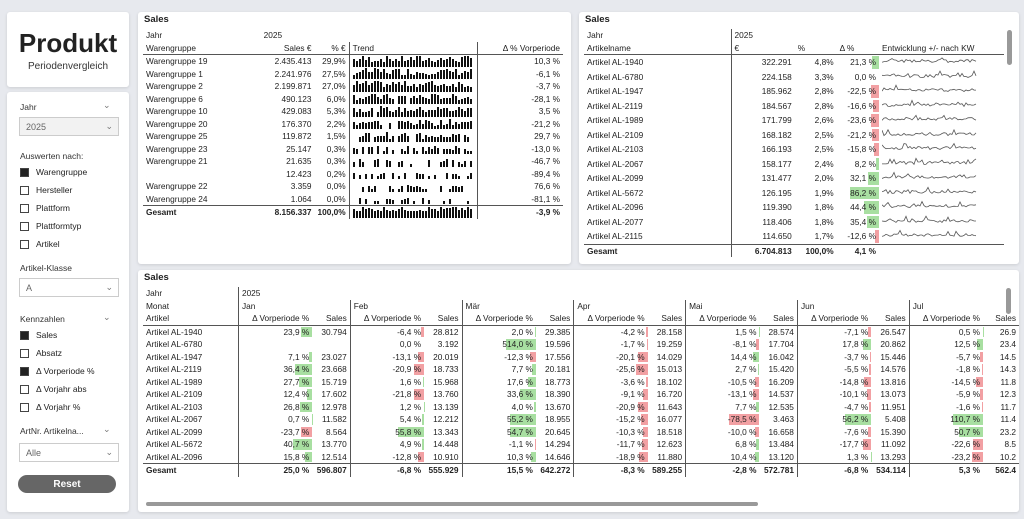  I want to click on table-row: Artikel AL-2077 118.406 1,8% 35,4 %, so click(794, 221).